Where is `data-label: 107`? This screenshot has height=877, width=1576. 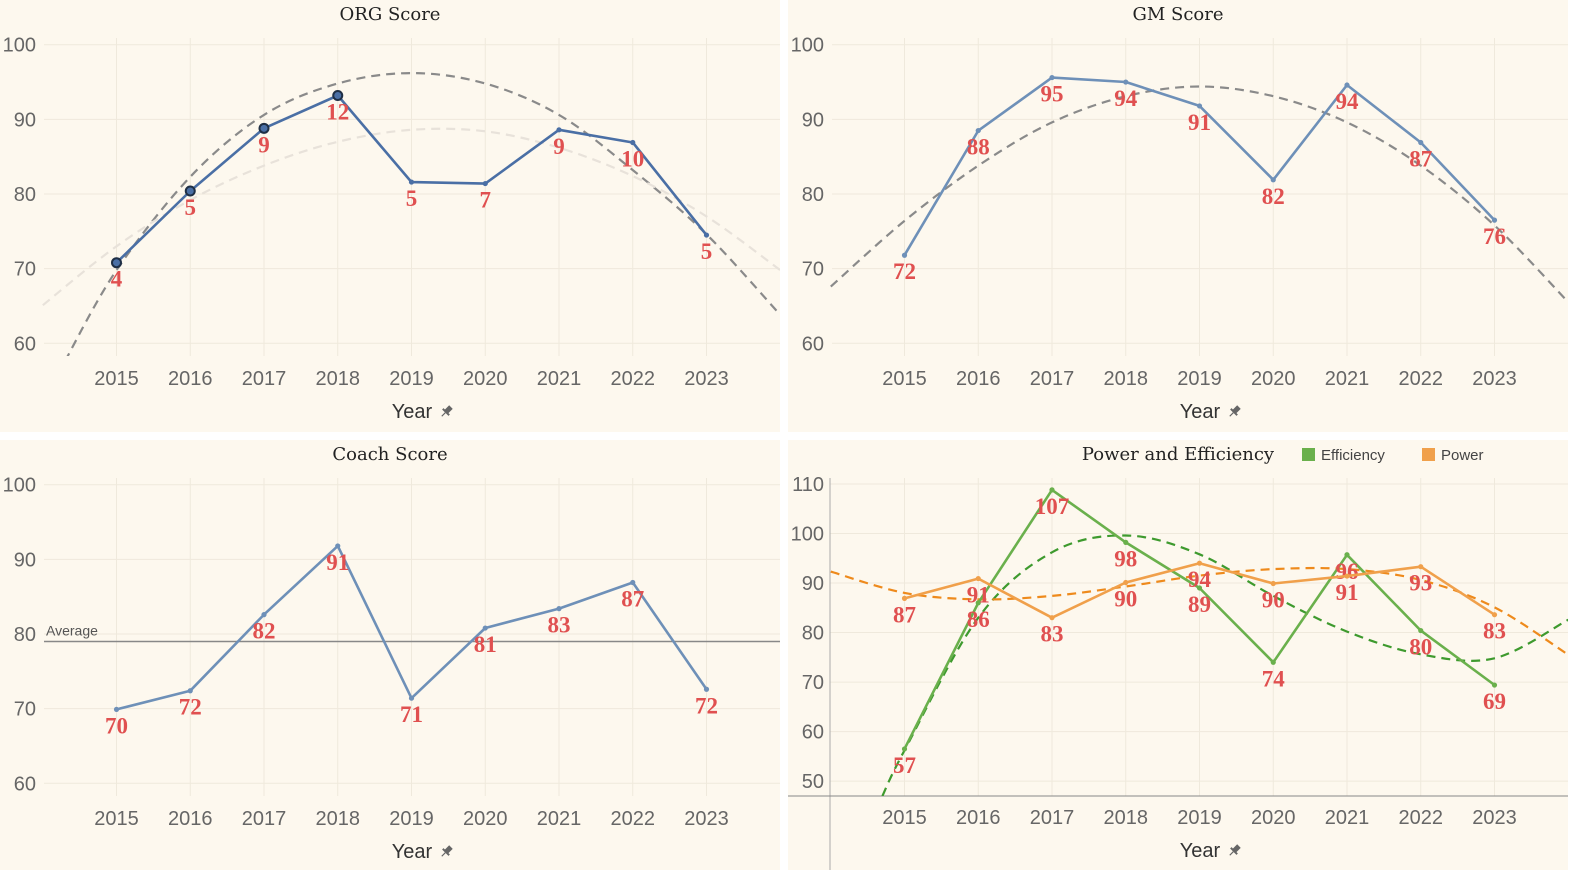 data-label: 107 is located at coordinates (1052, 506).